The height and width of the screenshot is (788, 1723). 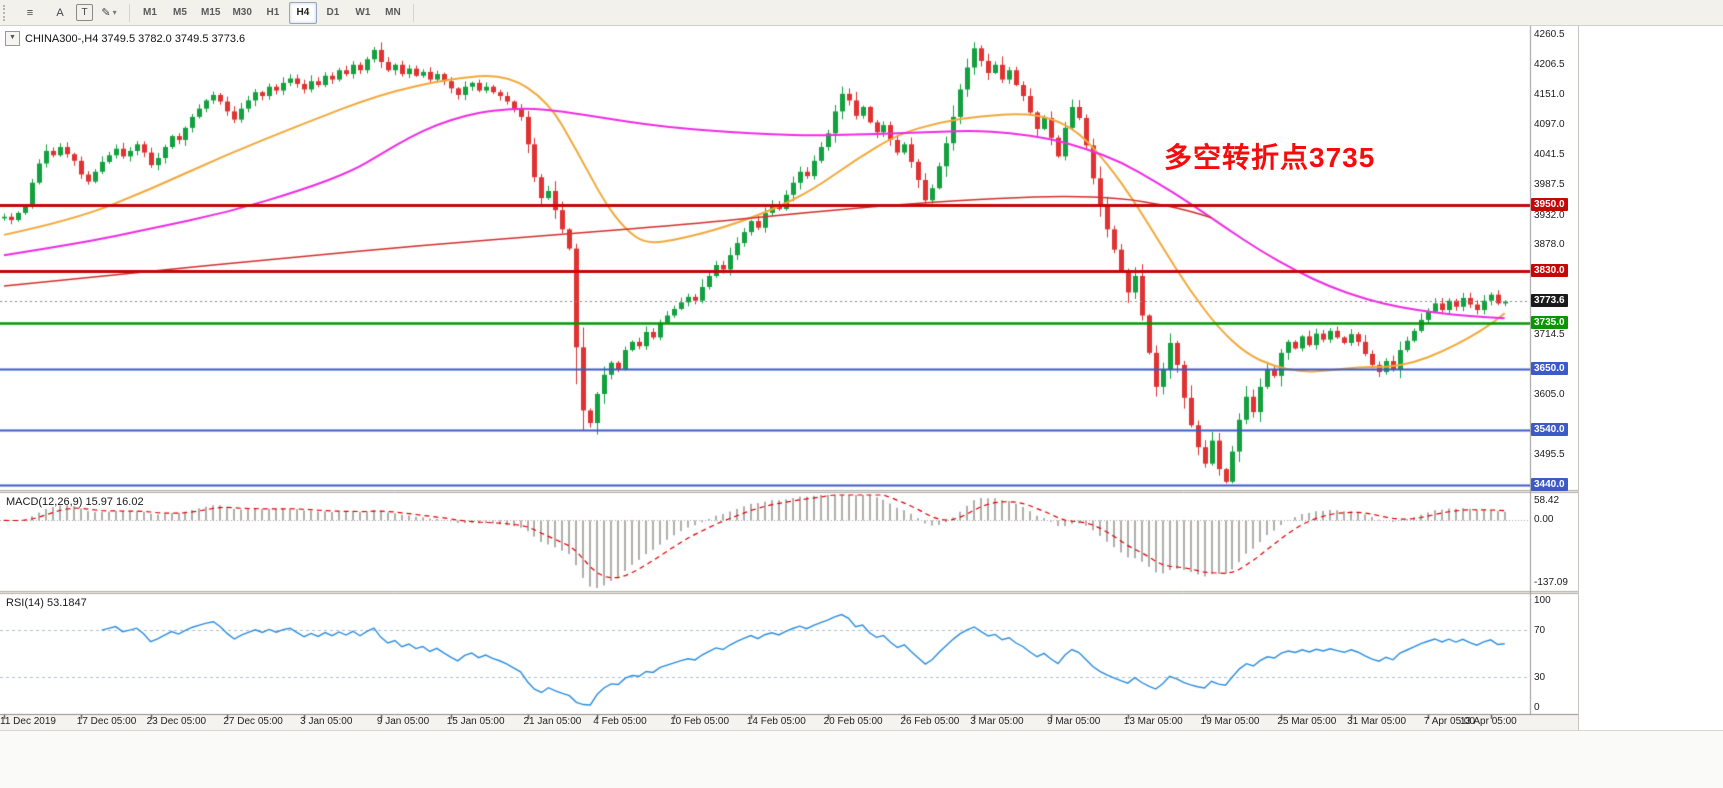 I want to click on macd-label: MACD(12,26,9) 15.97 16.02, so click(x=75, y=502).